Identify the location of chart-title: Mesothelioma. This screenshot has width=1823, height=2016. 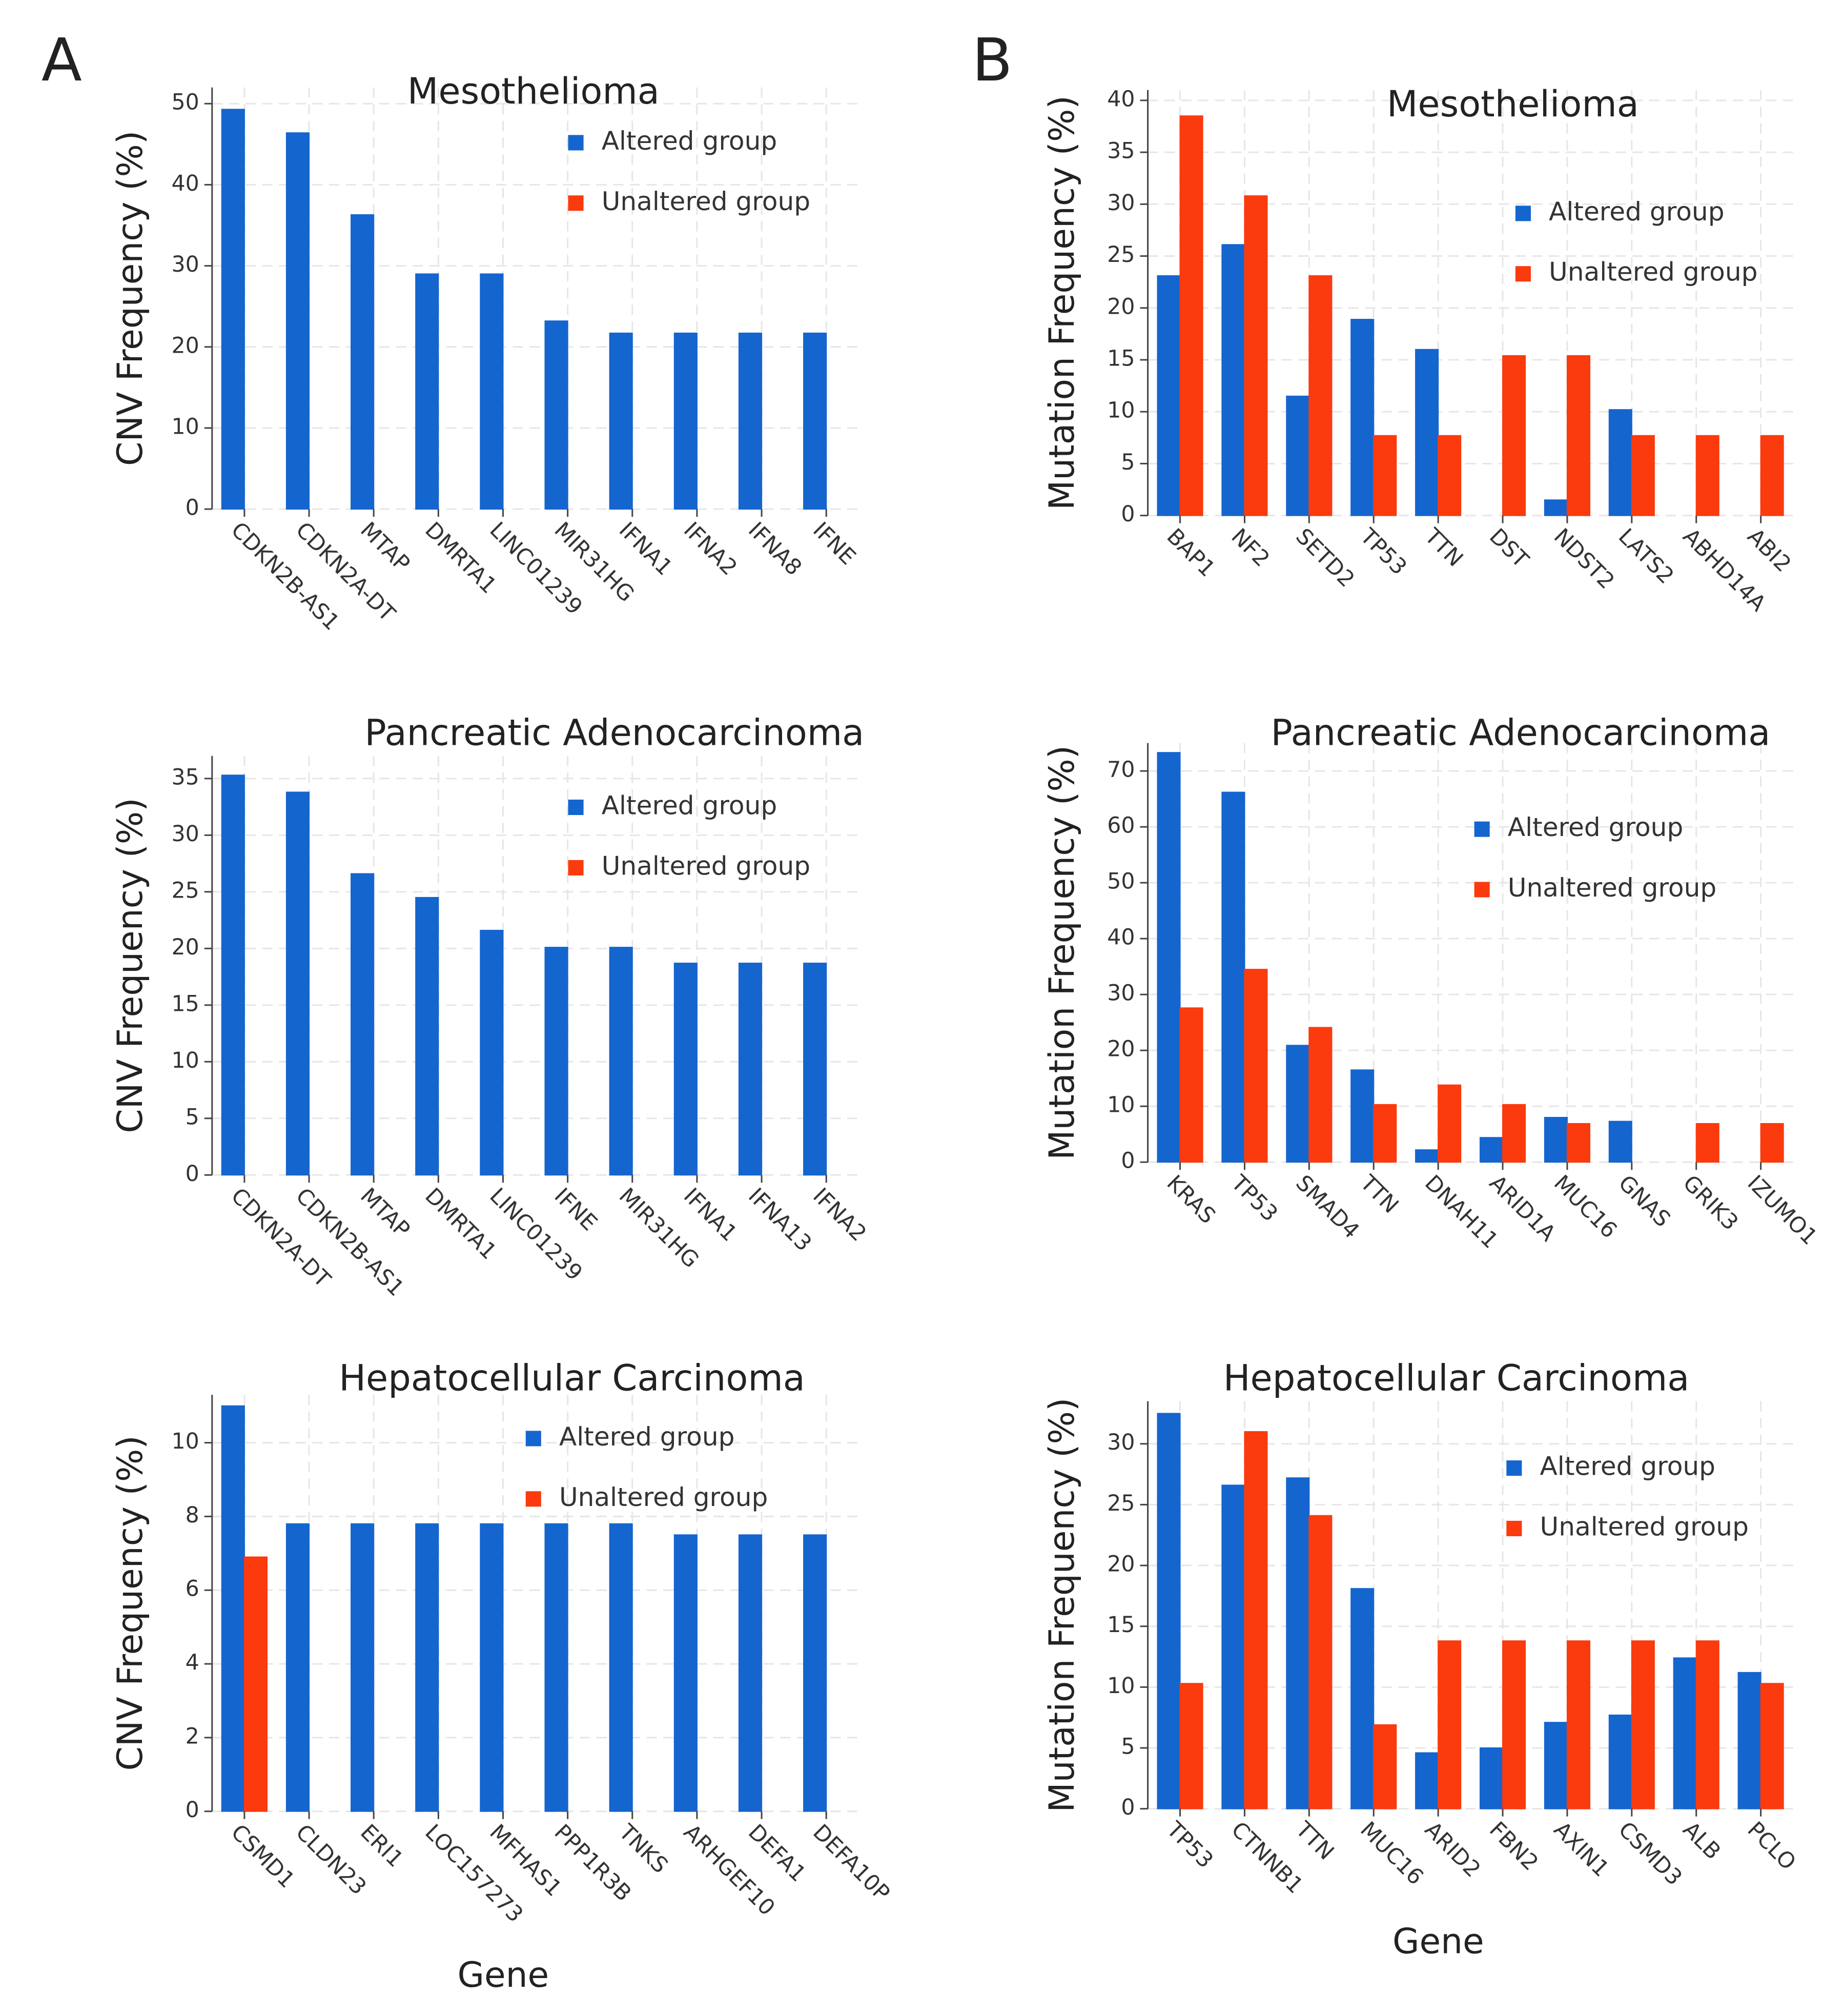
(533, 91).